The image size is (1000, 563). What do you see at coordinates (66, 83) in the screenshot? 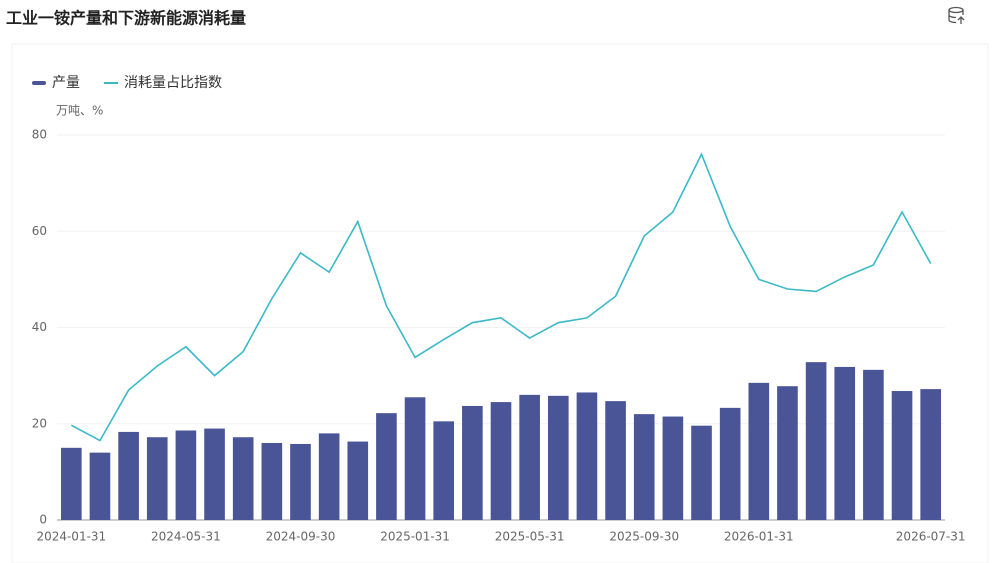
I see `legend-label: 产量` at bounding box center [66, 83].